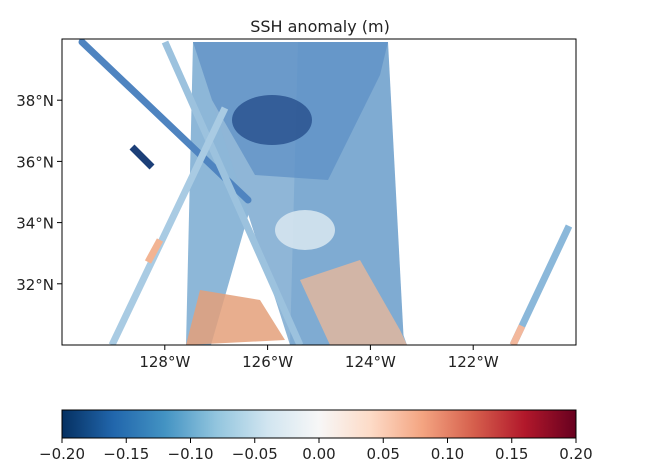 The image size is (660, 472). I want to click on colorbar-tick-label: −0.05, so click(255, 454).